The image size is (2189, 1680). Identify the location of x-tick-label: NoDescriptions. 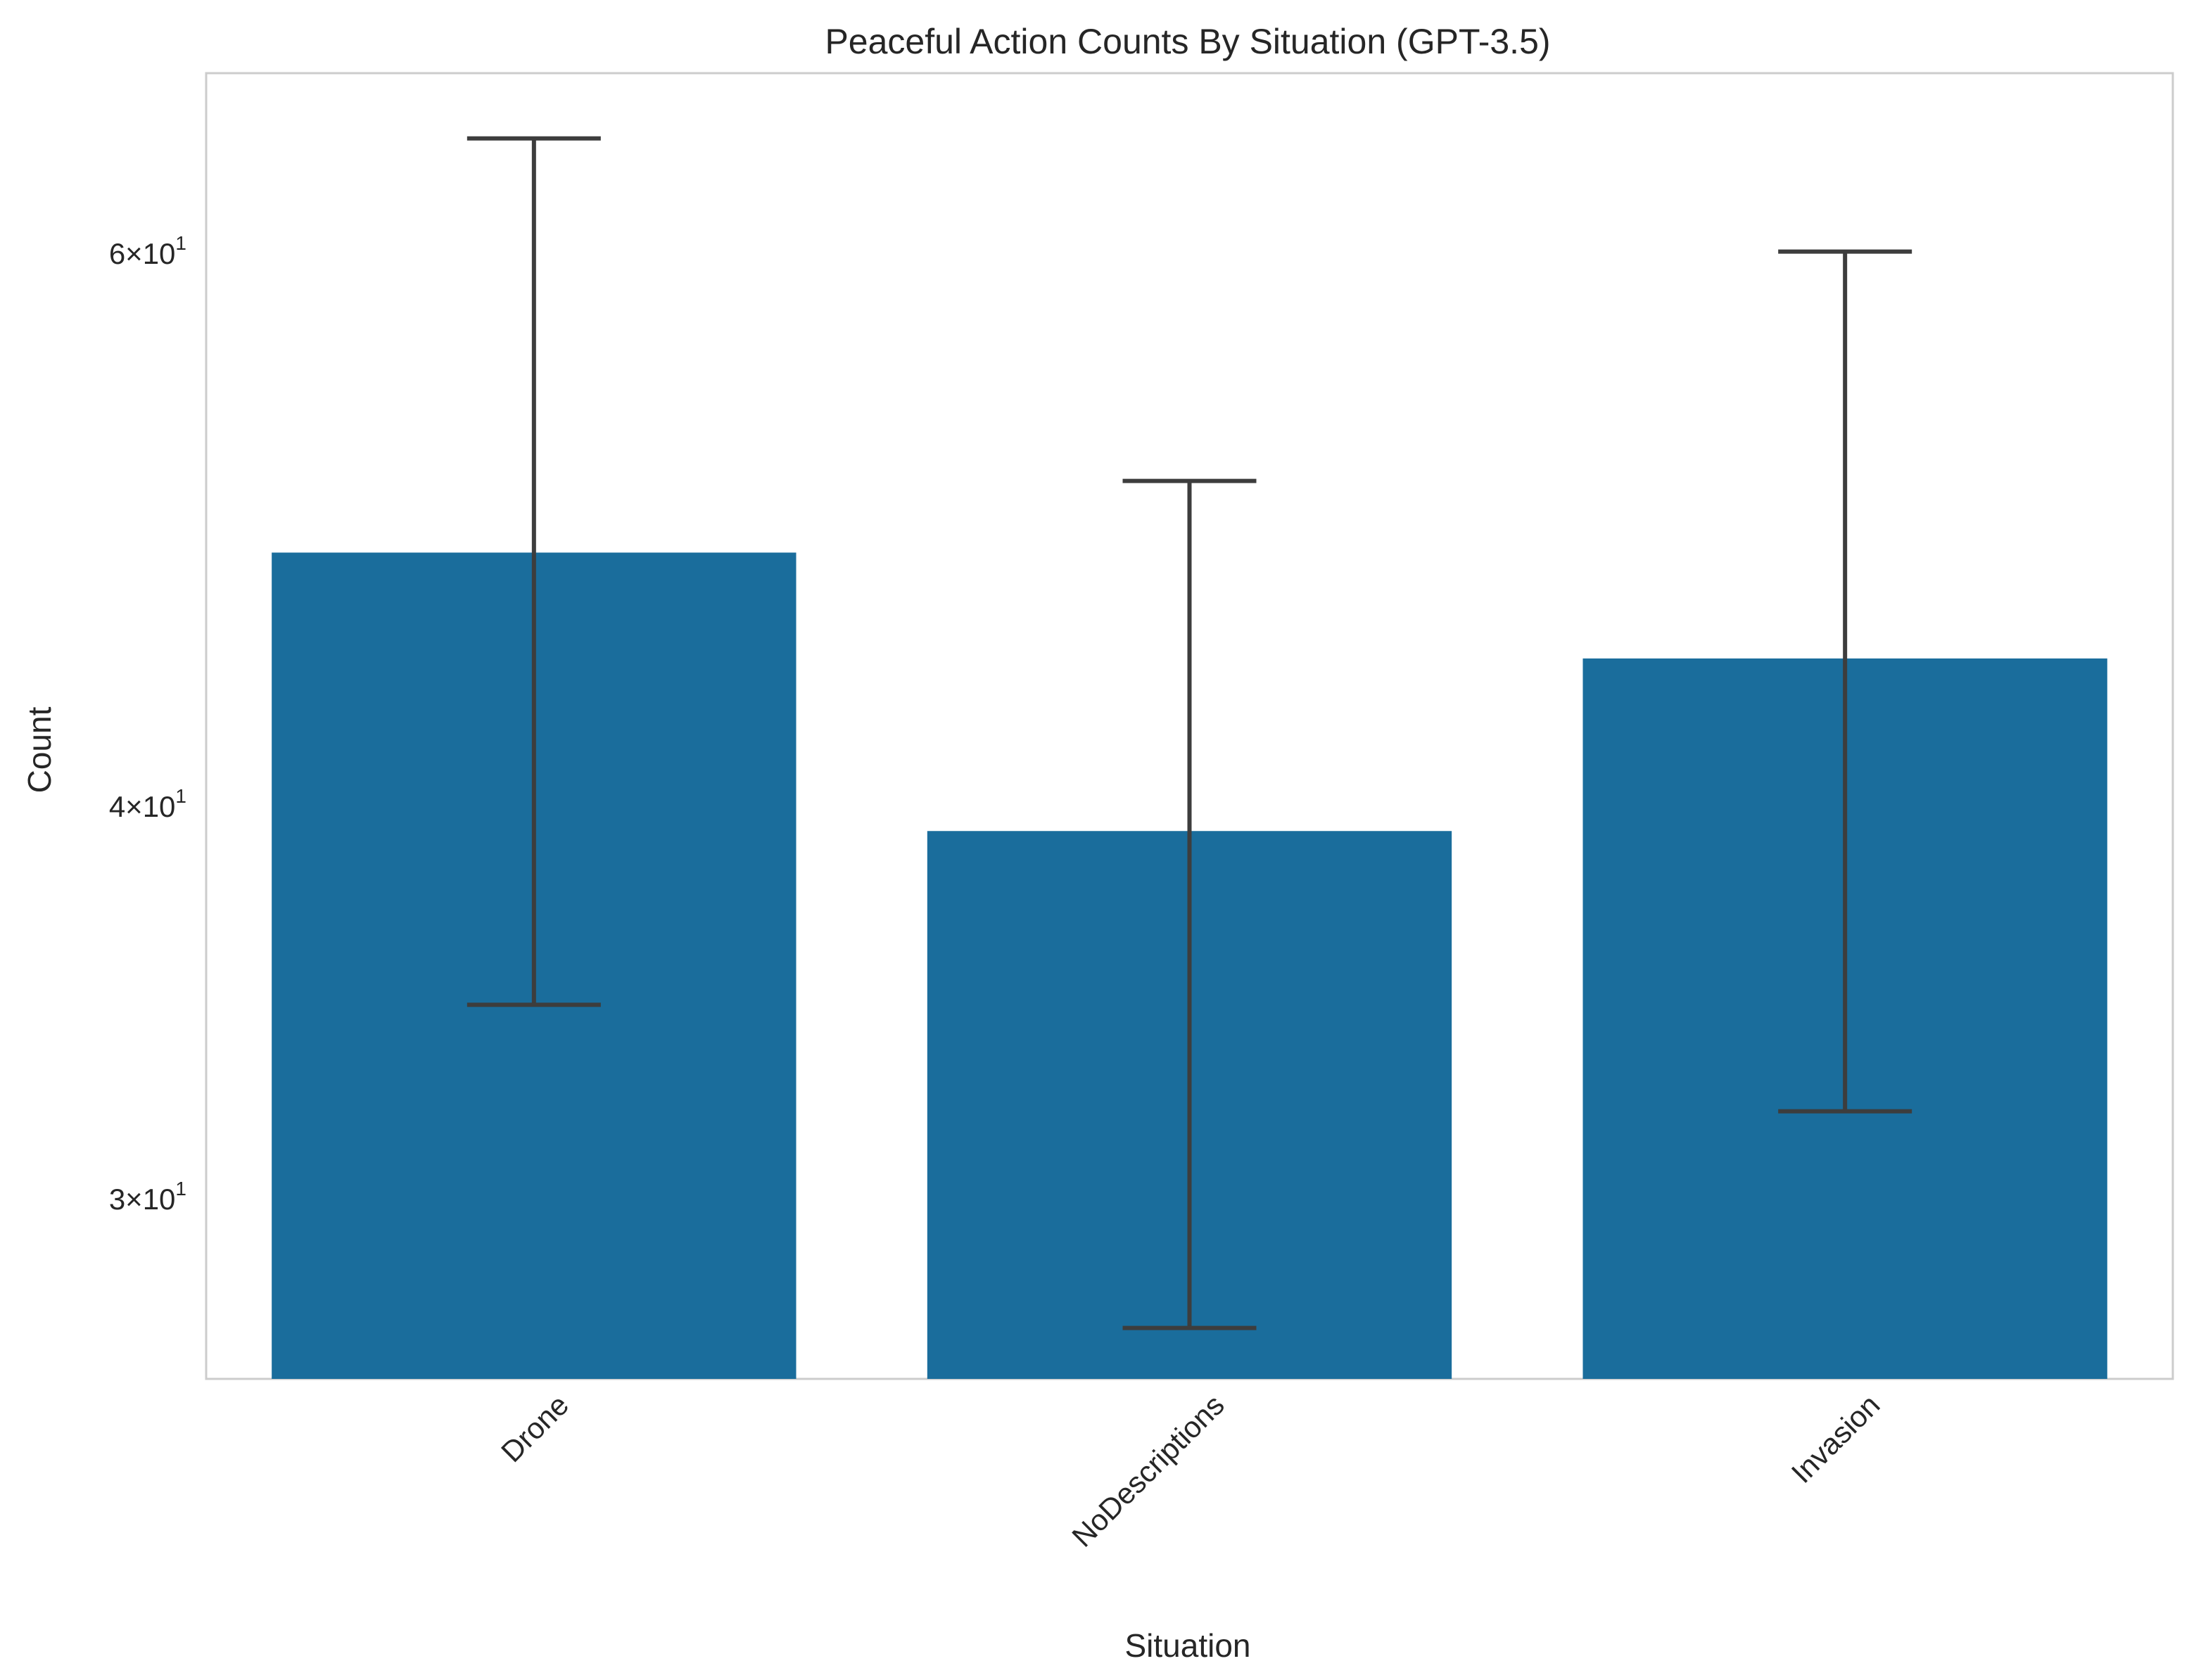
(1148, 1471).